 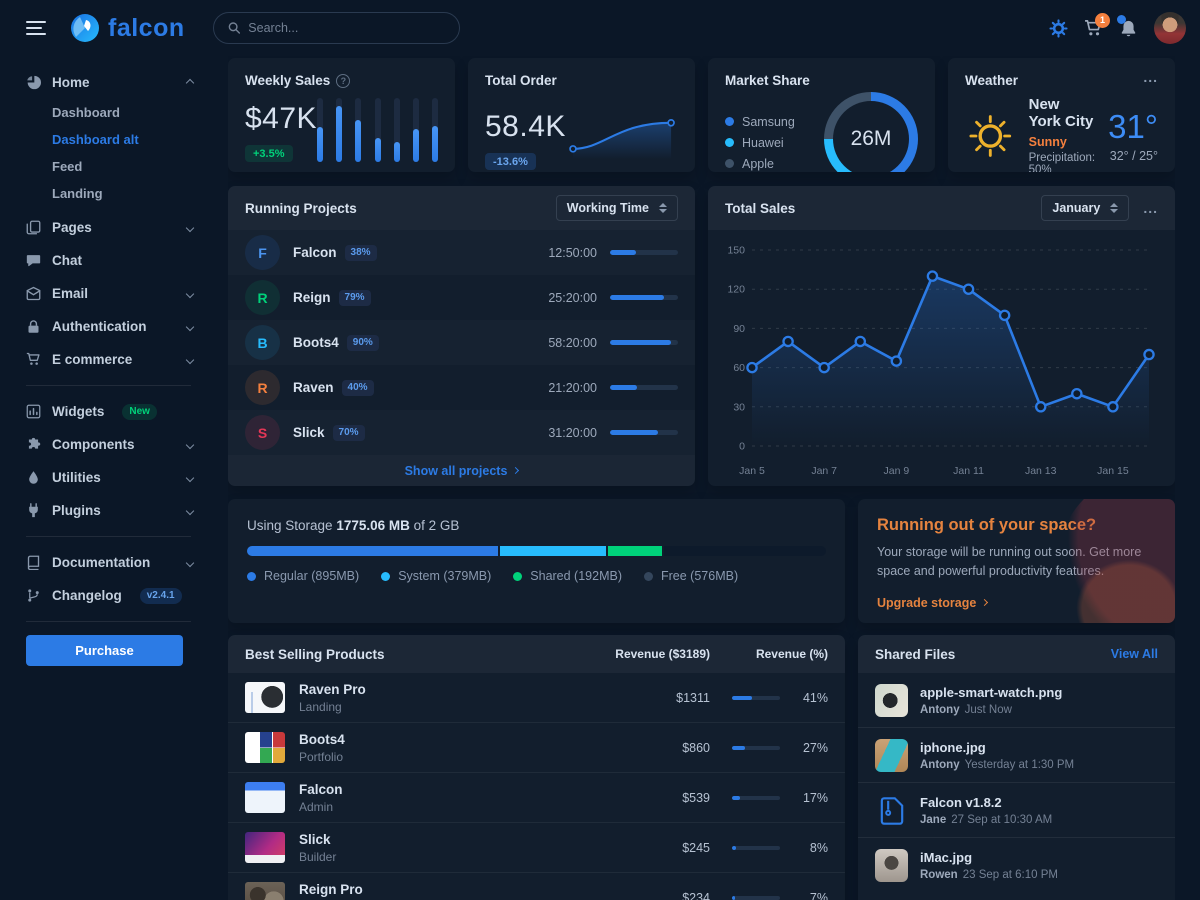 I want to click on sidebar-item-label: Widgets, so click(x=78, y=411).